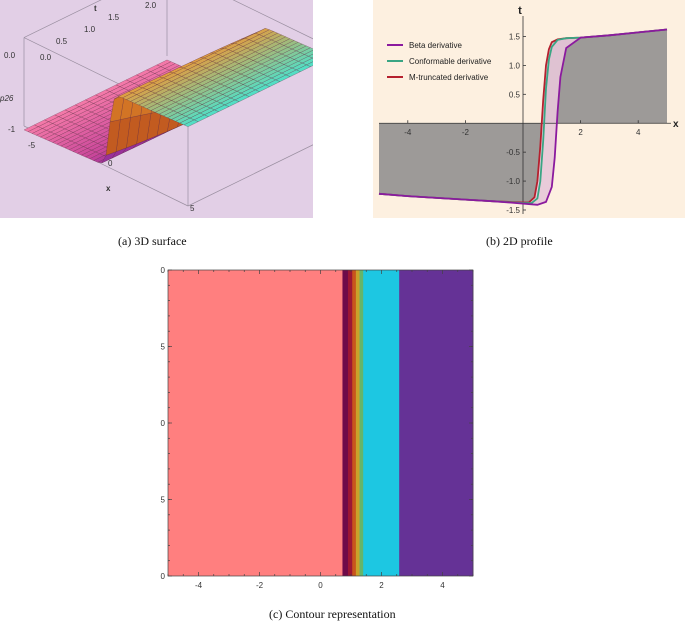 The height and width of the screenshot is (622, 685). I want to click on z-axis-label: p26, so click(7, 98).